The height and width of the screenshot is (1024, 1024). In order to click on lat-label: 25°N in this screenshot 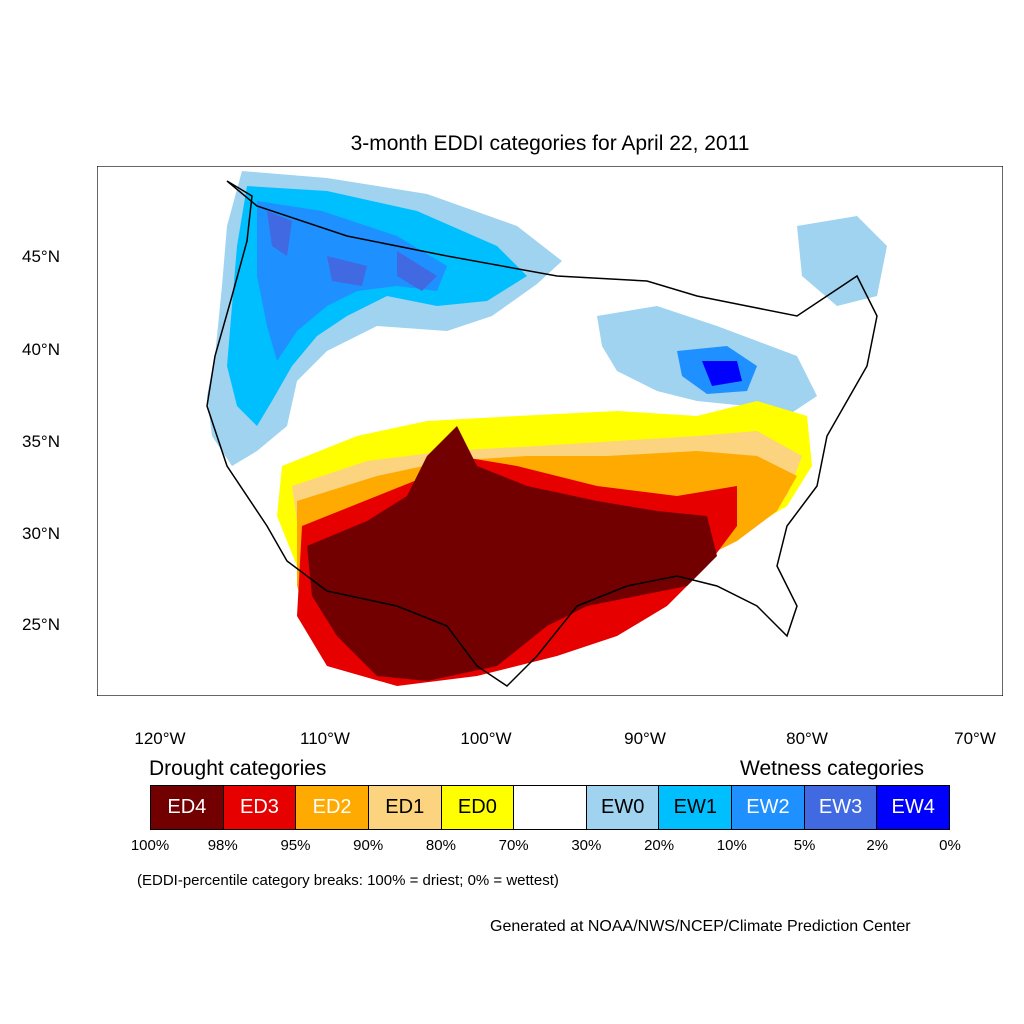, I will do `click(41, 624)`.